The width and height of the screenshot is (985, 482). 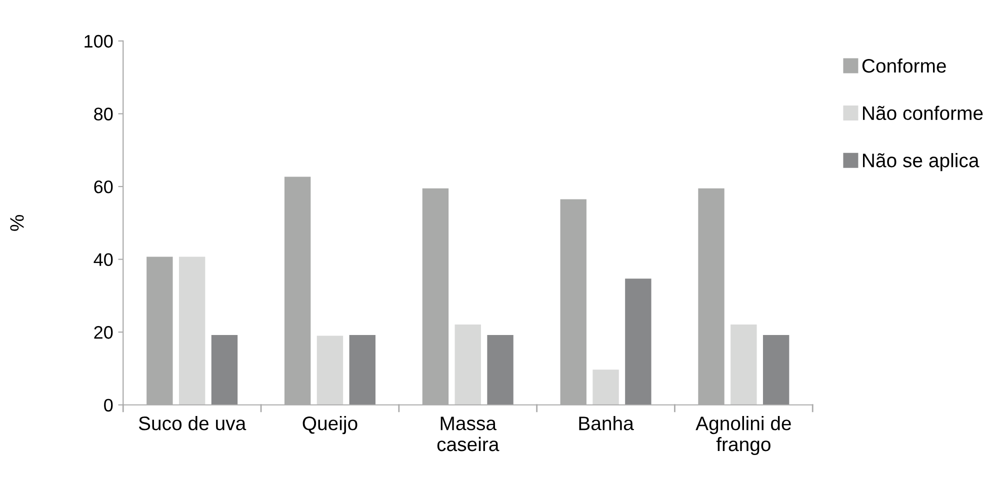 I want to click on x-tick-label: Queijo, so click(x=330, y=425).